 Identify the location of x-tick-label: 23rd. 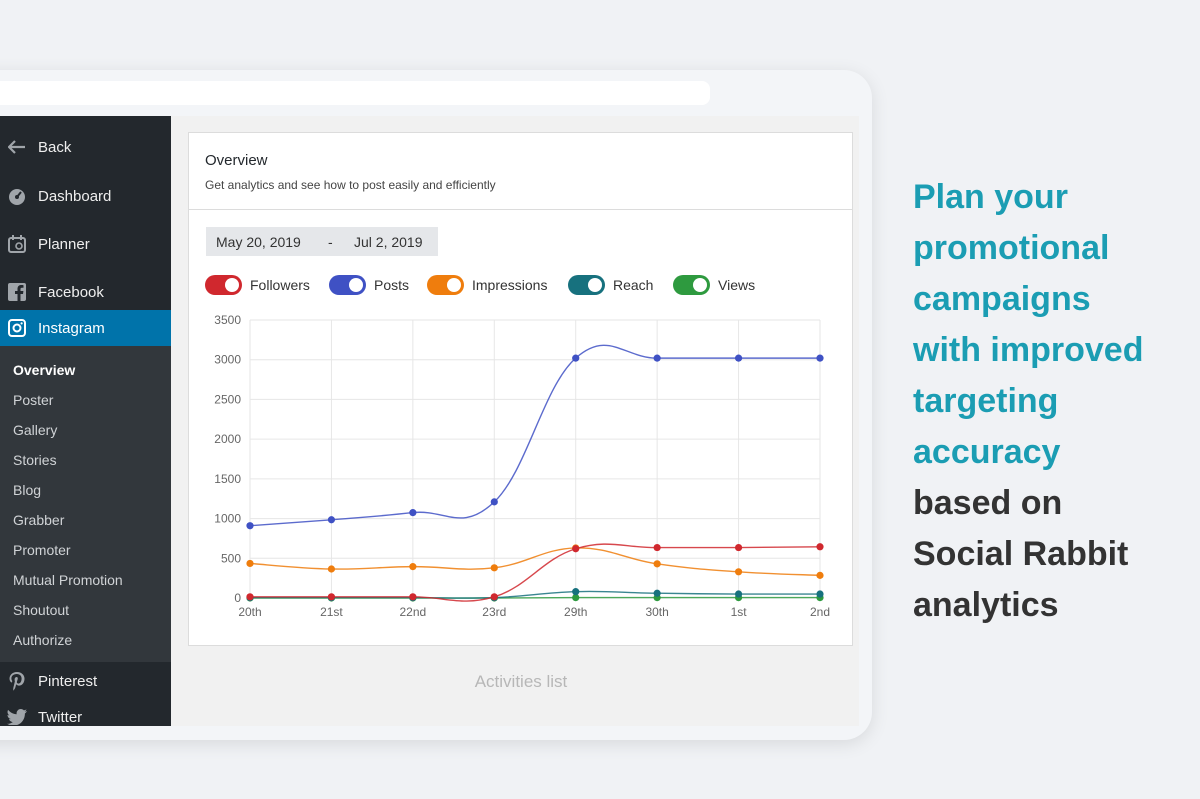
(494, 612).